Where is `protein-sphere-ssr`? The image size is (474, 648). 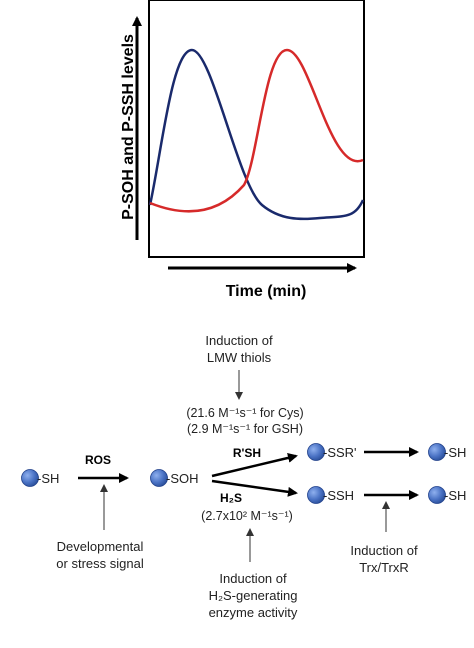
protein-sphere-ssr is located at coordinates (316, 452).